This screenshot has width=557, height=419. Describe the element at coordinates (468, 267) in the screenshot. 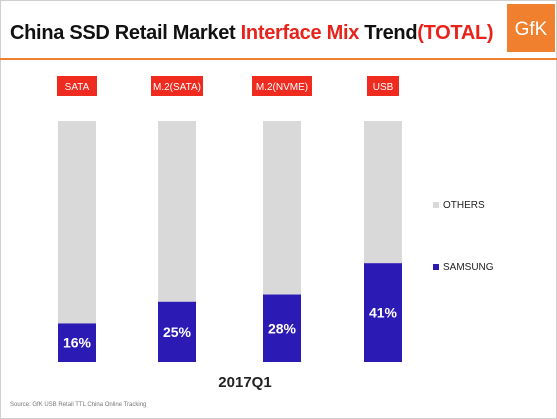

I see `legend-label-samsung: SAMSUNG` at that location.